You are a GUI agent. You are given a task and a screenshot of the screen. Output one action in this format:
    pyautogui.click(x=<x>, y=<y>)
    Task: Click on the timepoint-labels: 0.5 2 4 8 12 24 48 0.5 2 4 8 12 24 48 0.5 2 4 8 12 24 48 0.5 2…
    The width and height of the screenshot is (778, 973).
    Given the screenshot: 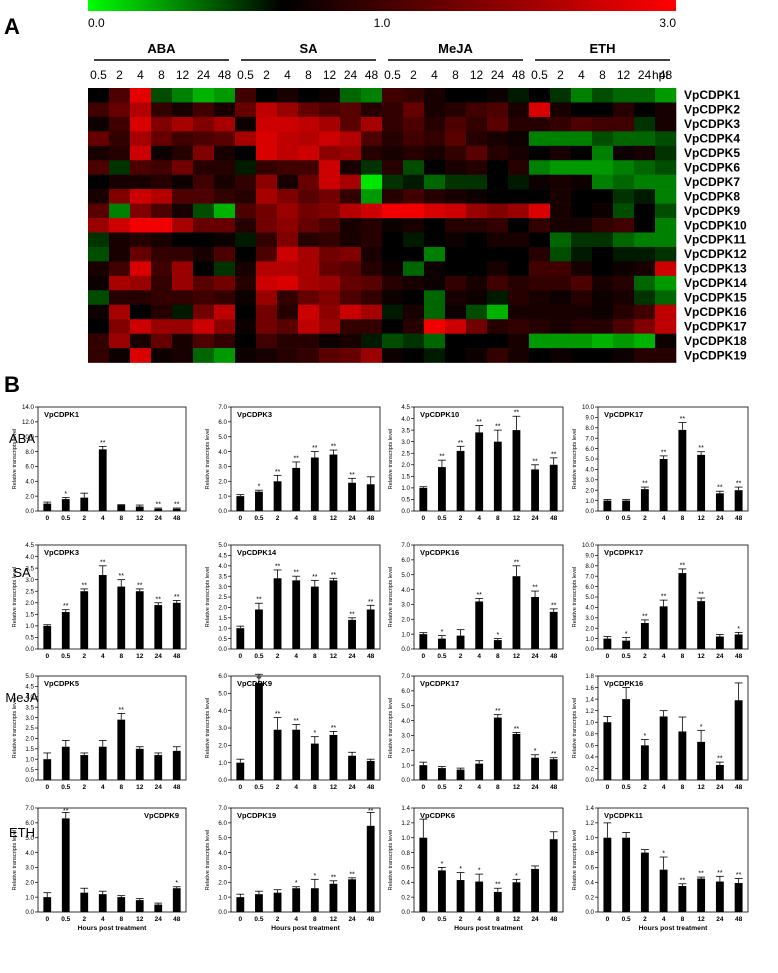 What is the action you would take?
    pyautogui.click(x=381, y=75)
    